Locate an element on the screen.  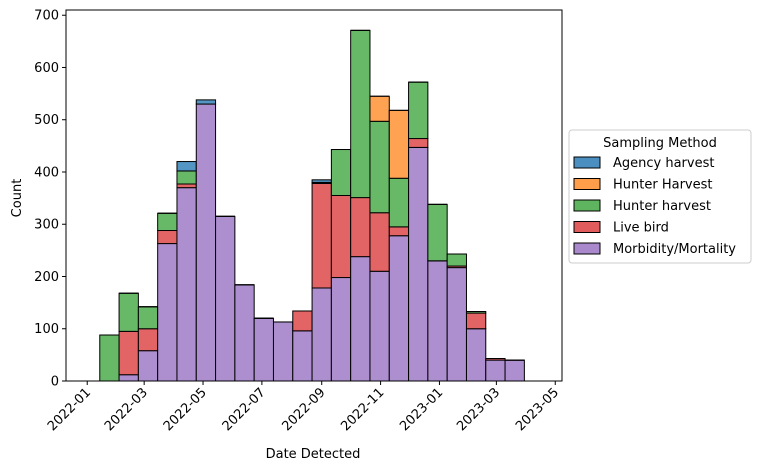
y-tick-label: 700 is located at coordinates (46, 16).